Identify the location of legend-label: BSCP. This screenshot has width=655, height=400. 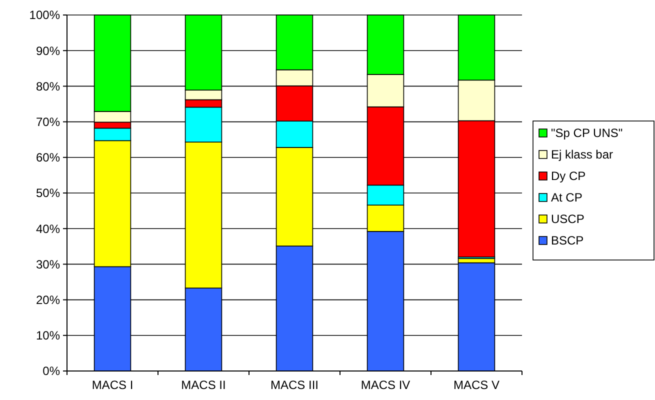
(567, 241).